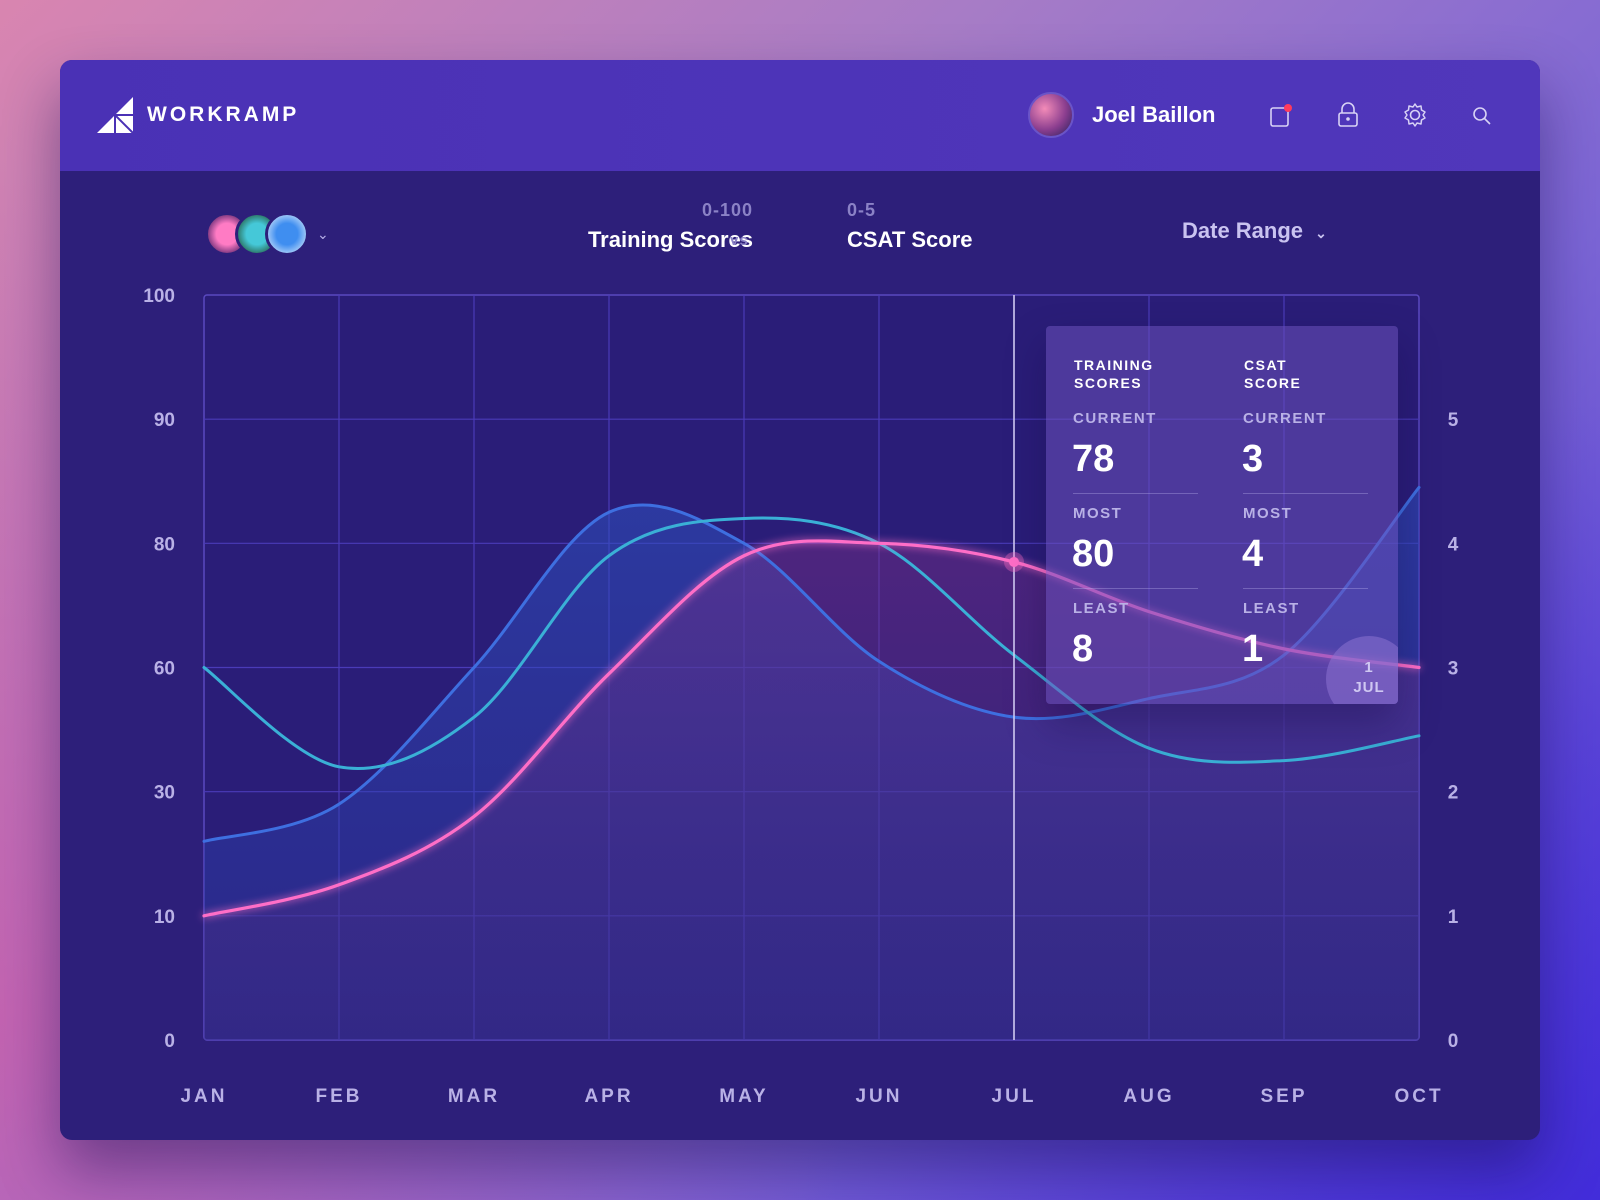 This screenshot has width=1600, height=1200. What do you see at coordinates (287, 234) in the screenshot?
I see `team-avatar` at bounding box center [287, 234].